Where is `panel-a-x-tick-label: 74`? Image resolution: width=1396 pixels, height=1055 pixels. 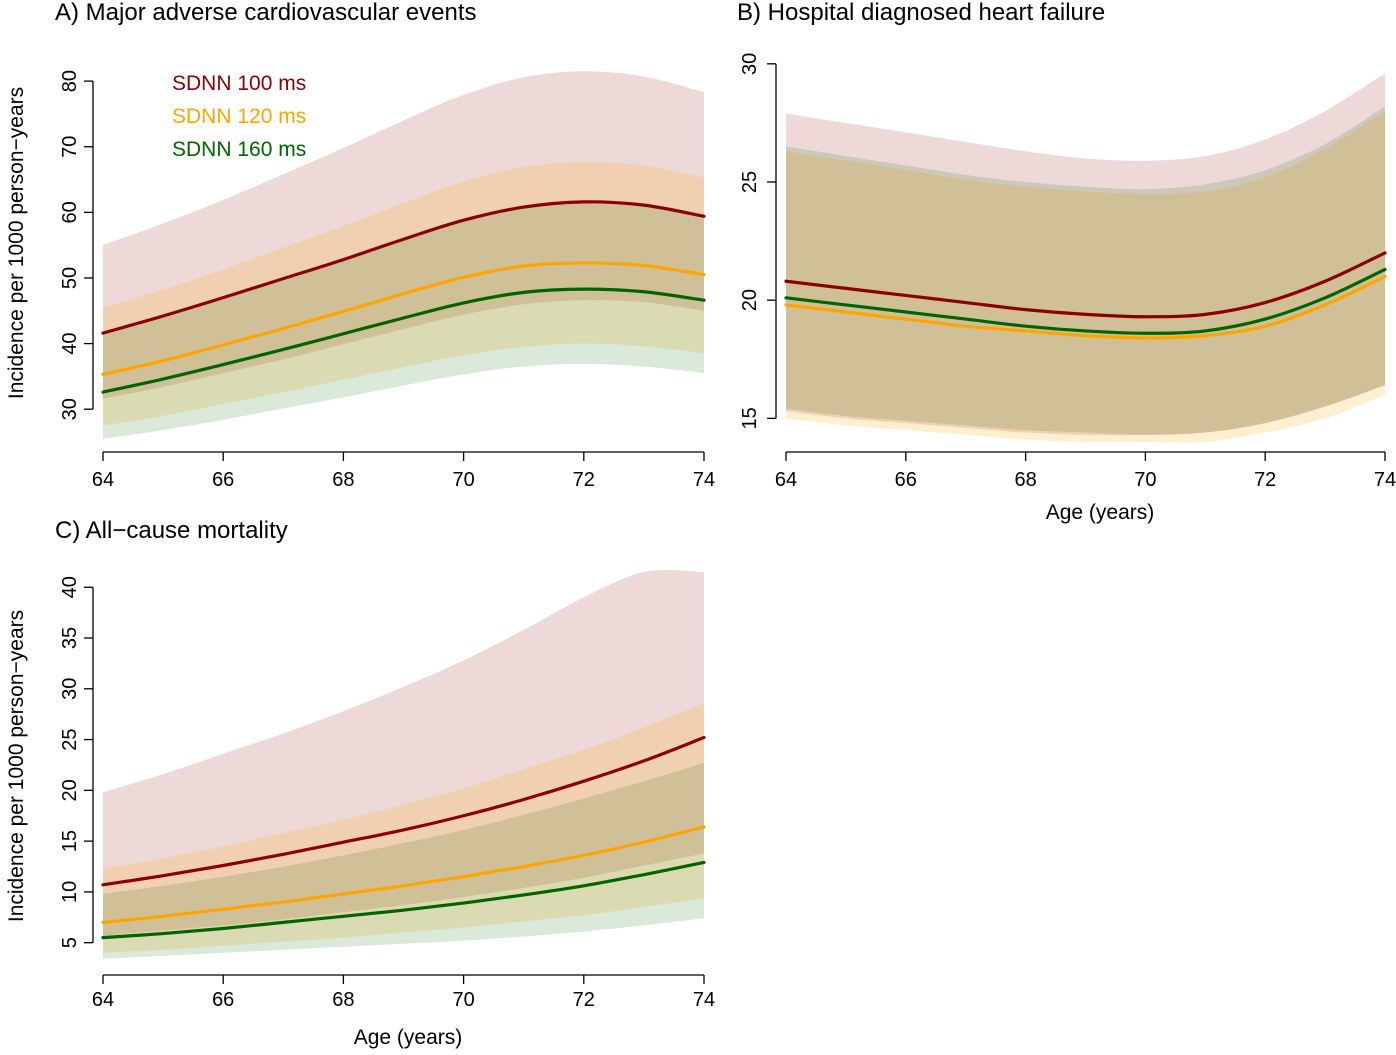 panel-a-x-tick-label: 74 is located at coordinates (704, 480).